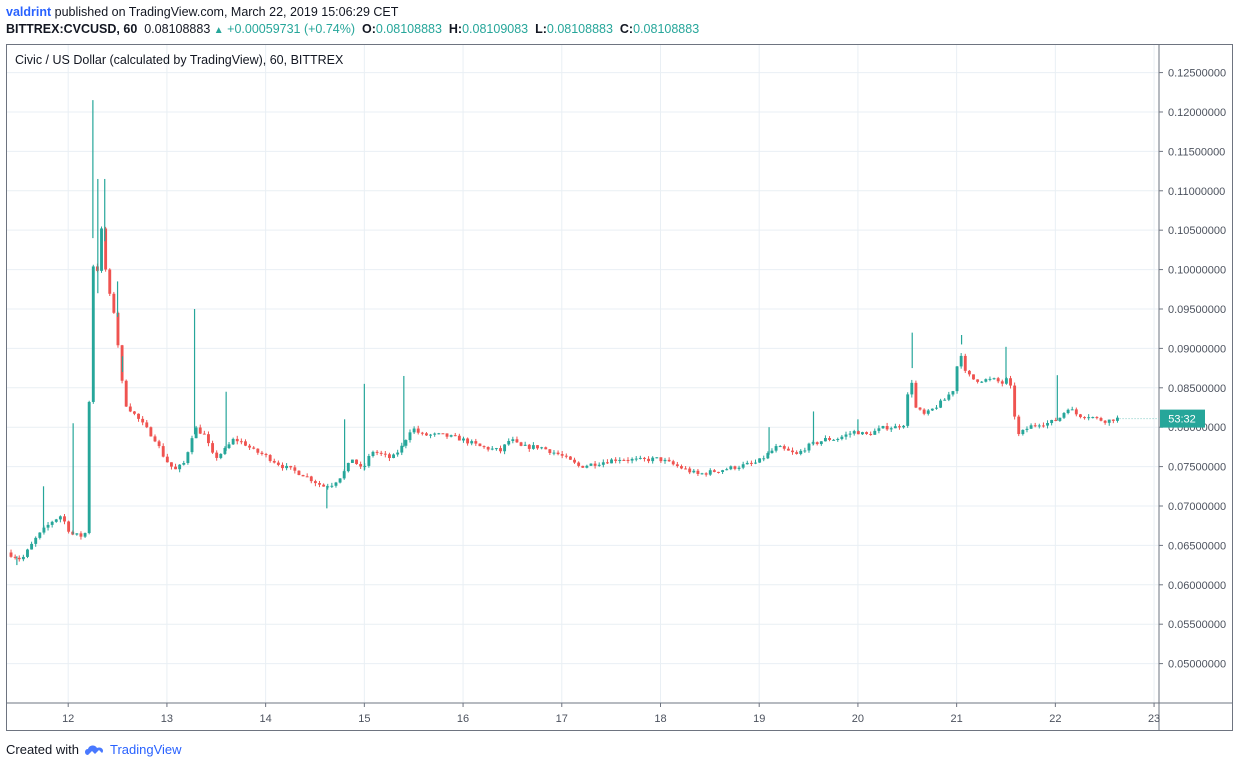  Describe the element at coordinates (291, 29) in the screenshot. I see `price-change: +0.00059731 (+0.74%)` at that location.